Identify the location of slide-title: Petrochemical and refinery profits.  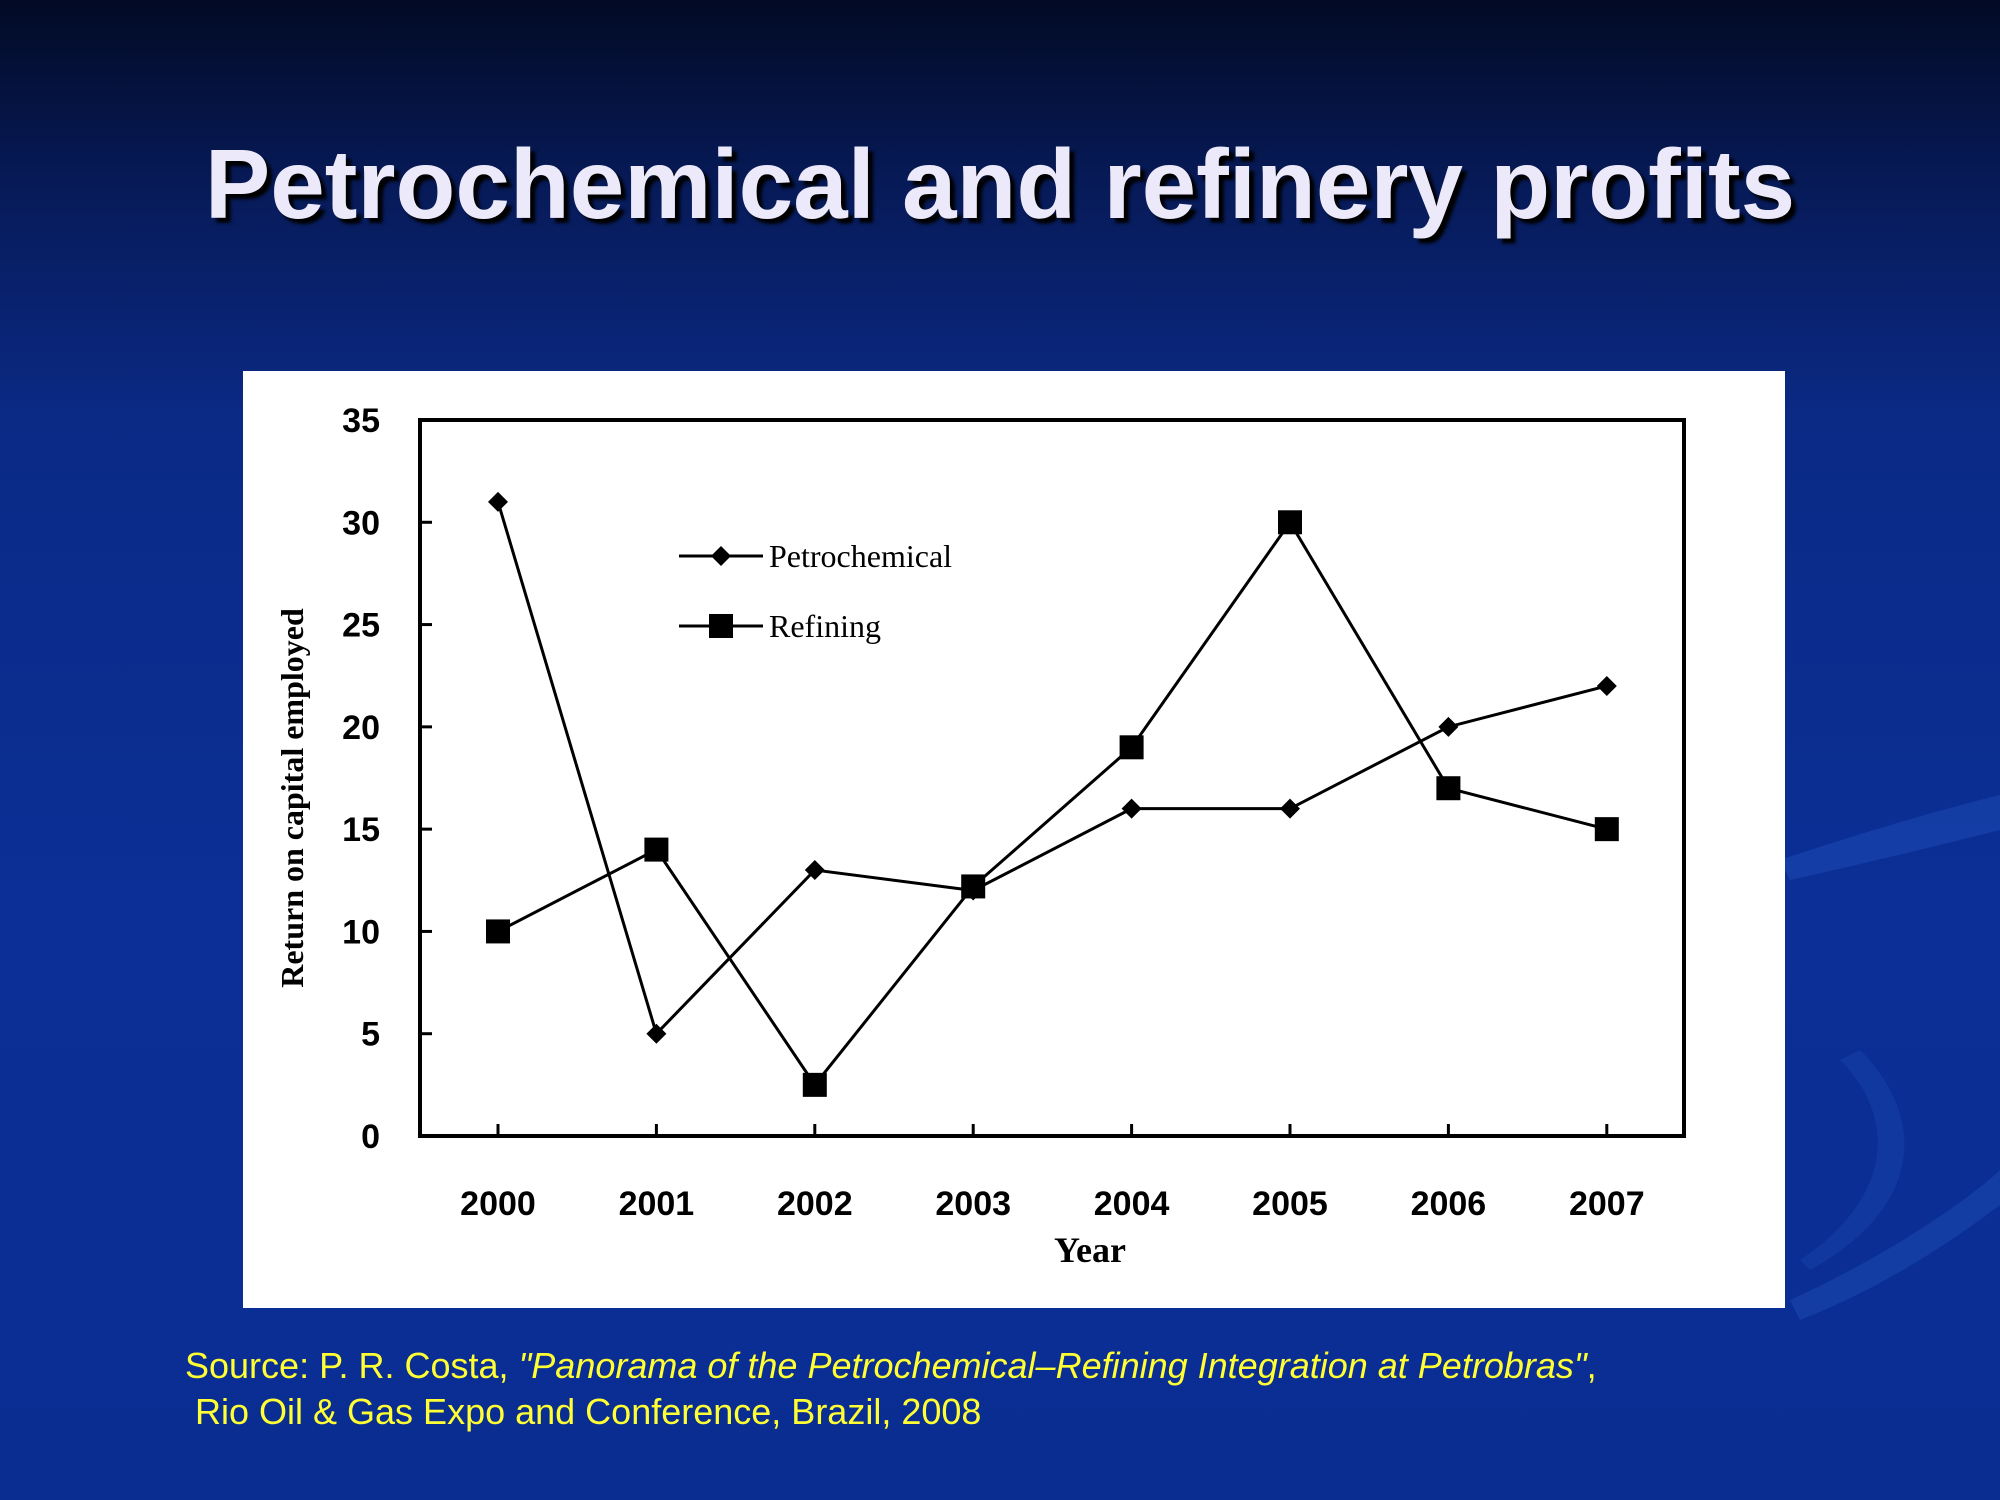
(1000, 184).